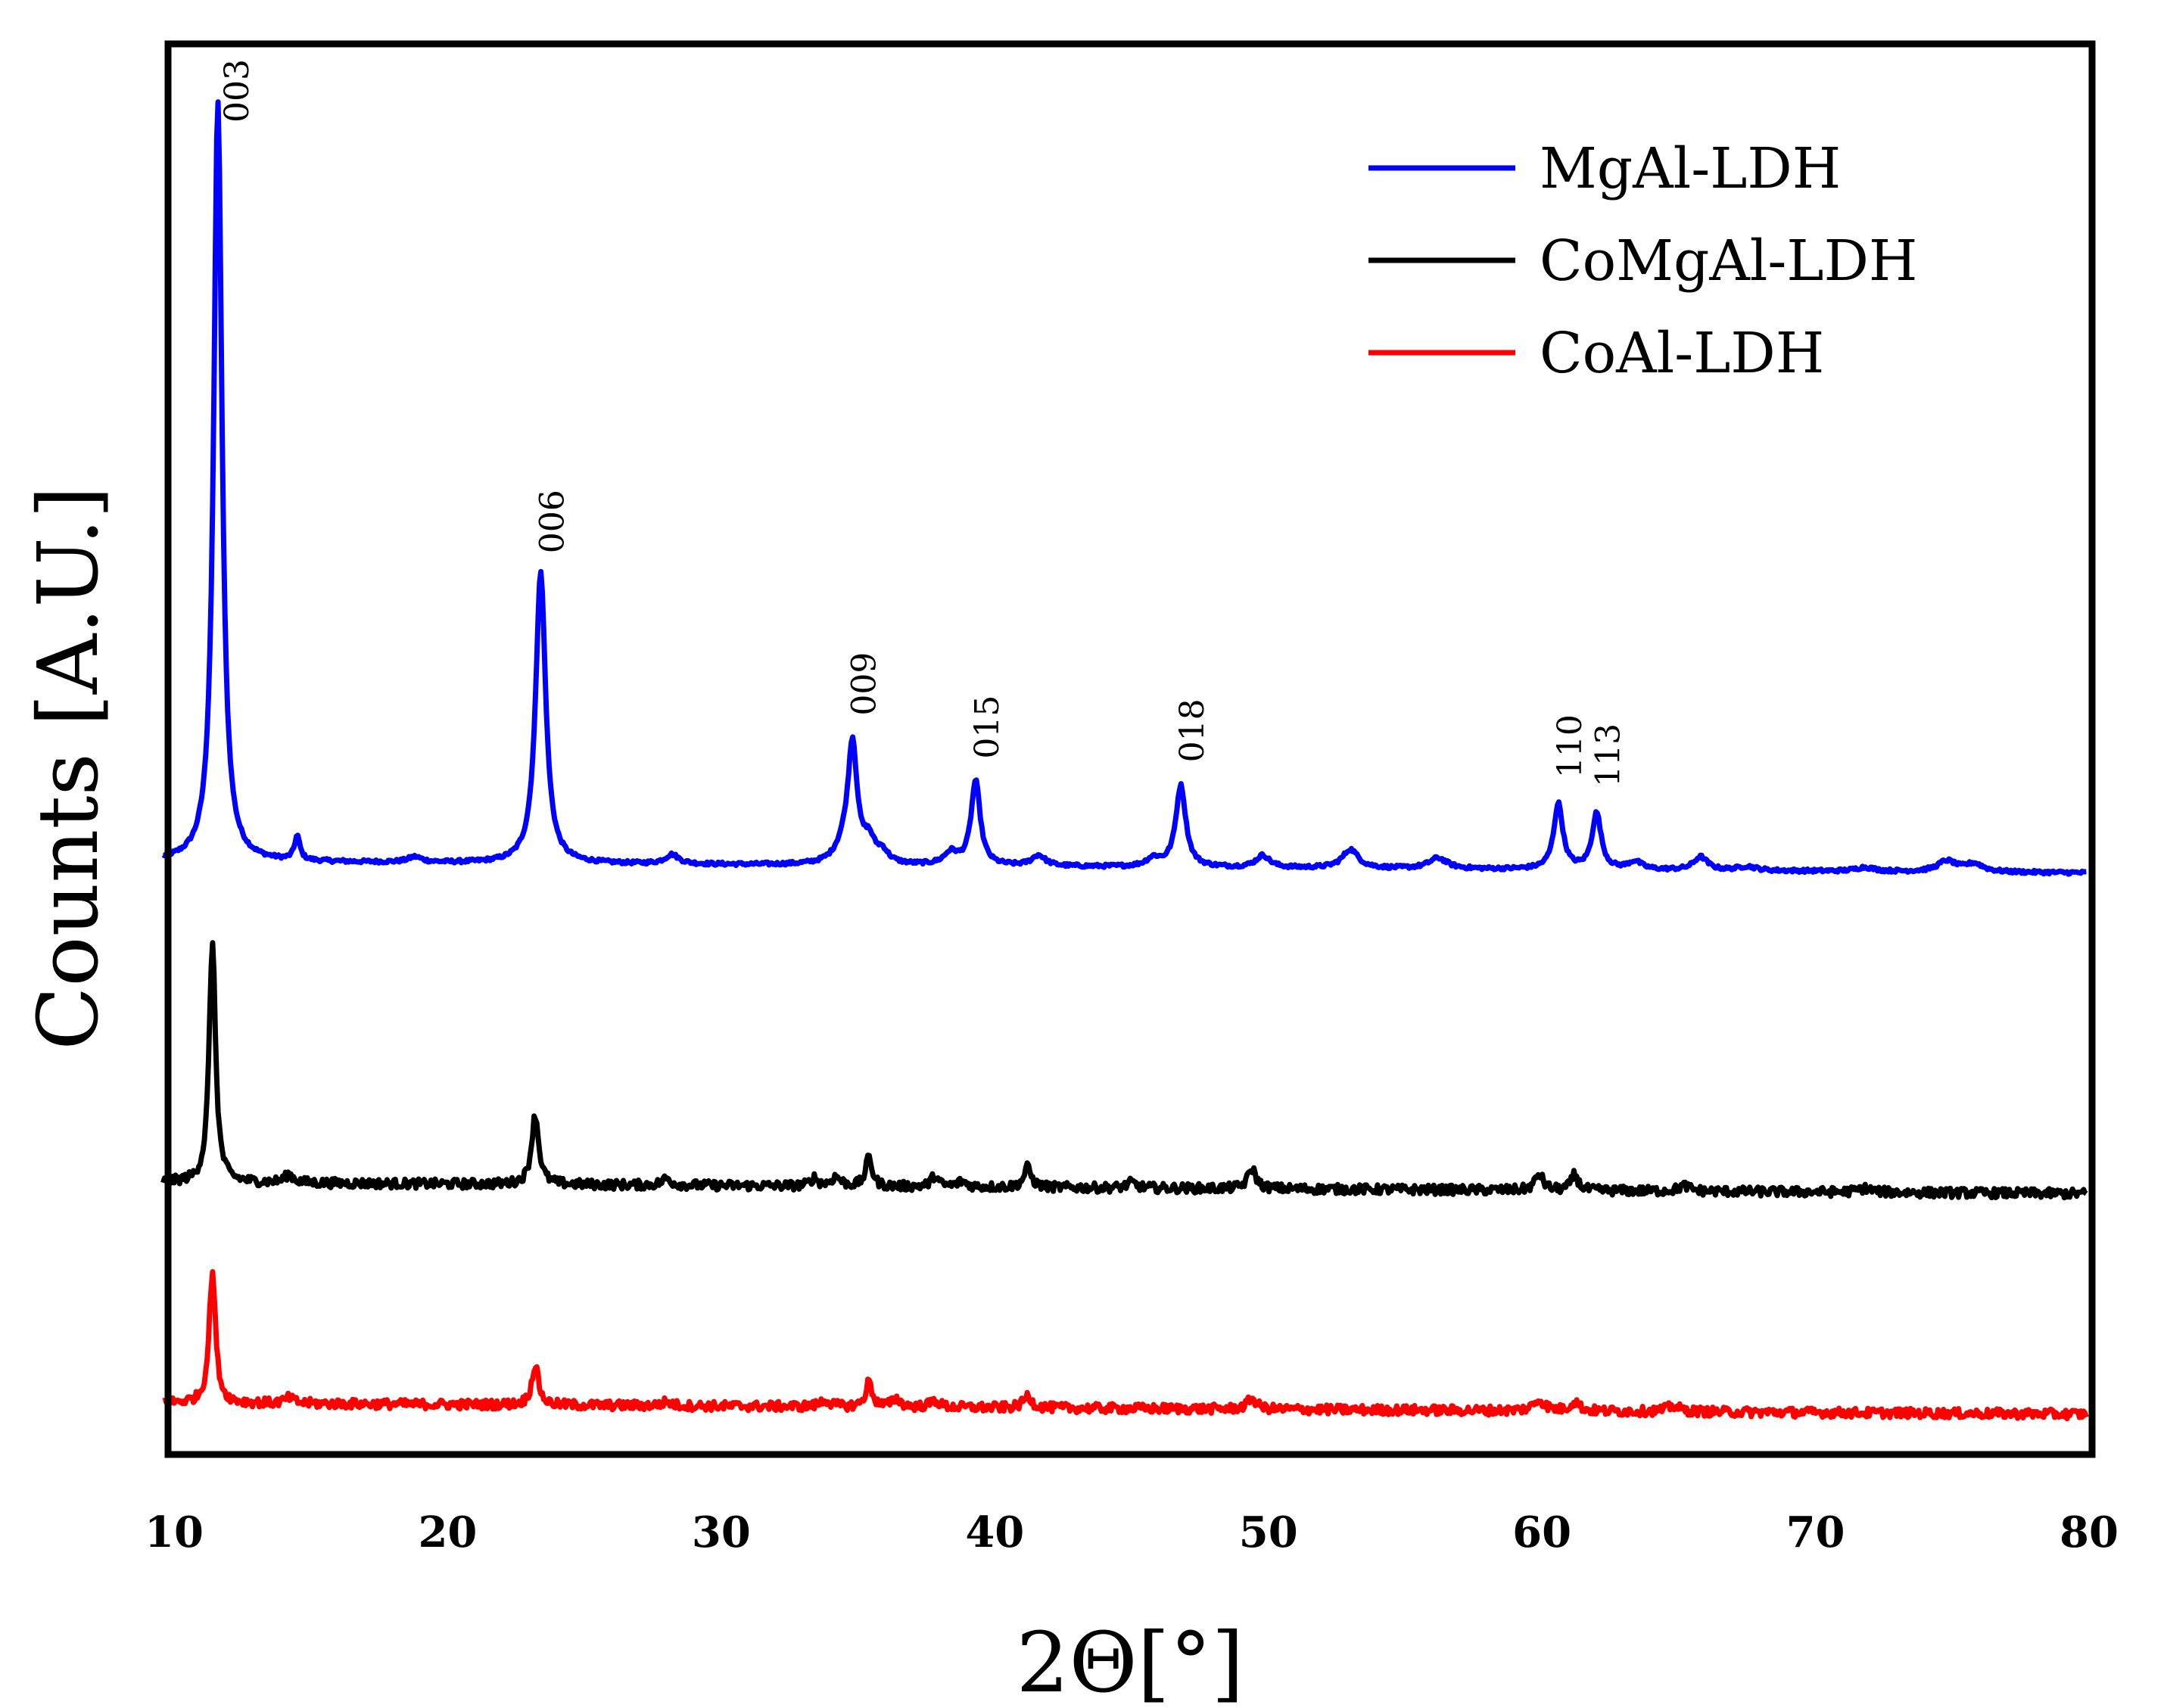  I want to click on peak-label-110: 110, so click(1570, 746).